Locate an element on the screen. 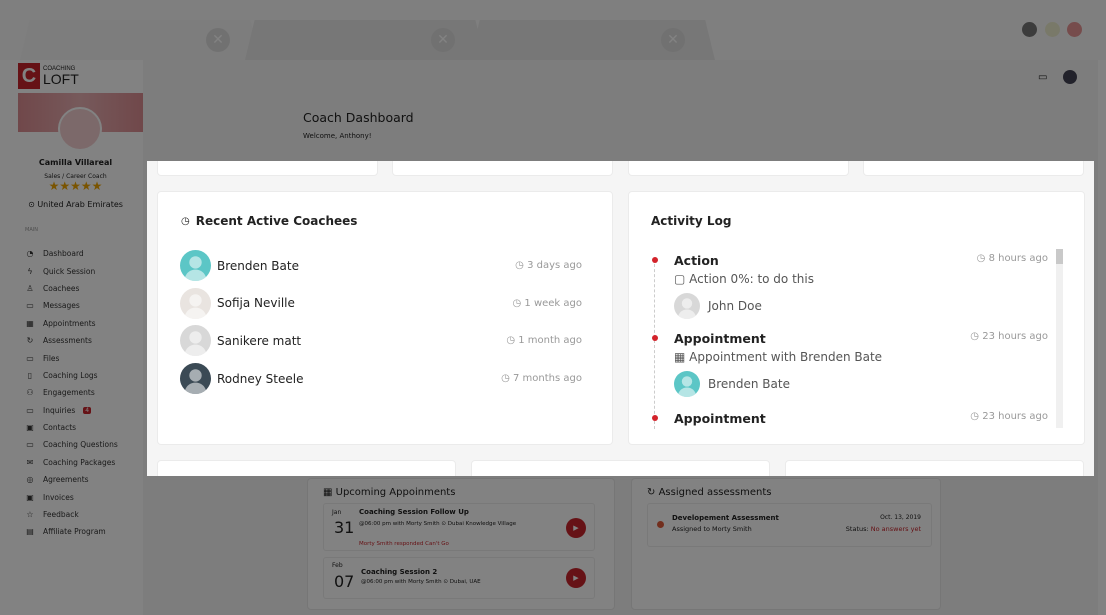 This screenshot has height=615, width=1106. activity-user: Brenden Bate is located at coordinates (861, 384).